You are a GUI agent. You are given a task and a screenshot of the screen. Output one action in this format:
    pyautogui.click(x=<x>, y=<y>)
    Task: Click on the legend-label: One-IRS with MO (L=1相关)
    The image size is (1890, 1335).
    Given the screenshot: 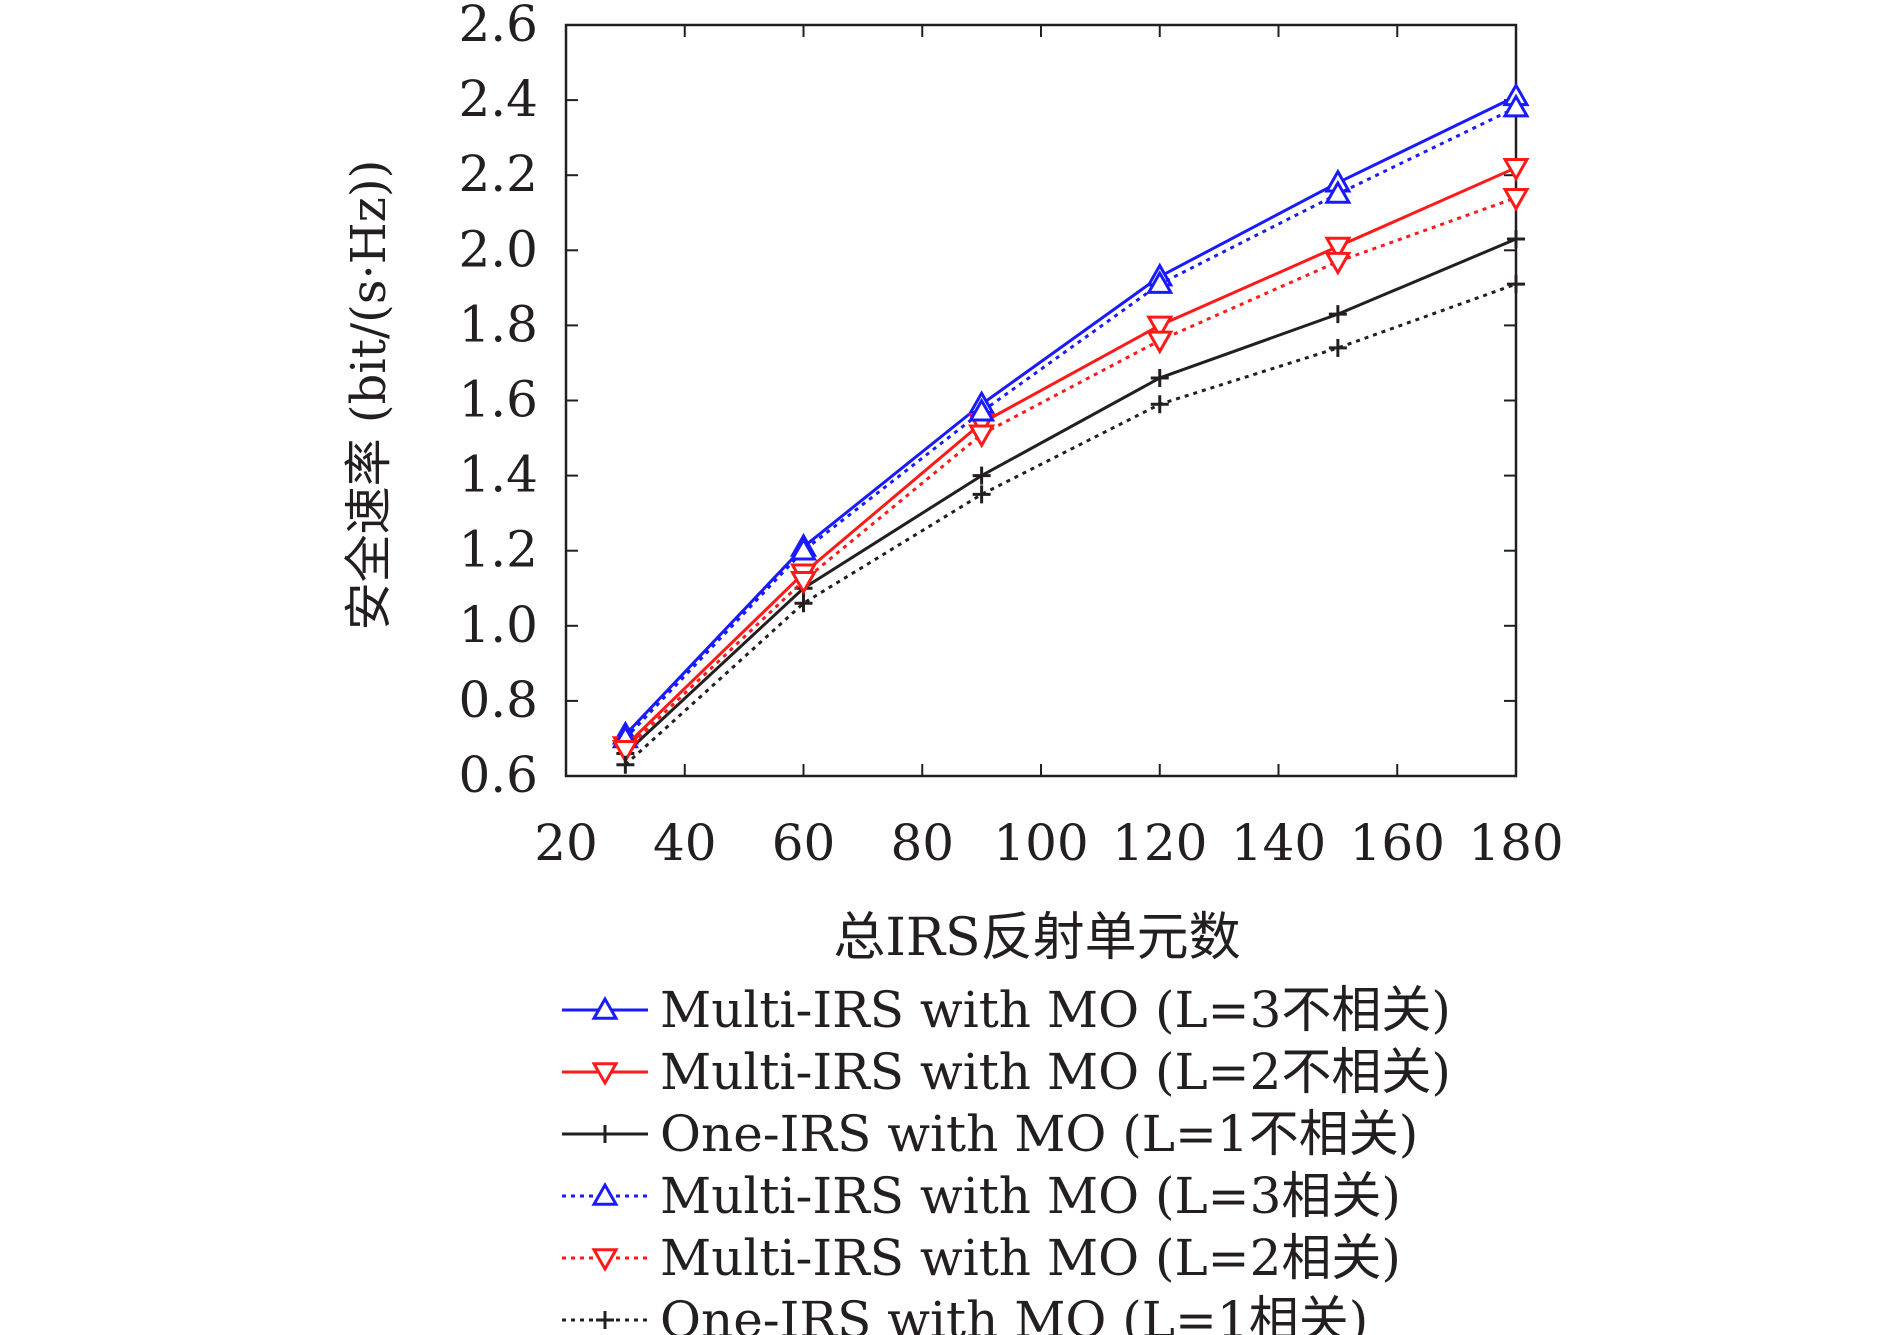 What is the action you would take?
    pyautogui.click(x=1014, y=1313)
    